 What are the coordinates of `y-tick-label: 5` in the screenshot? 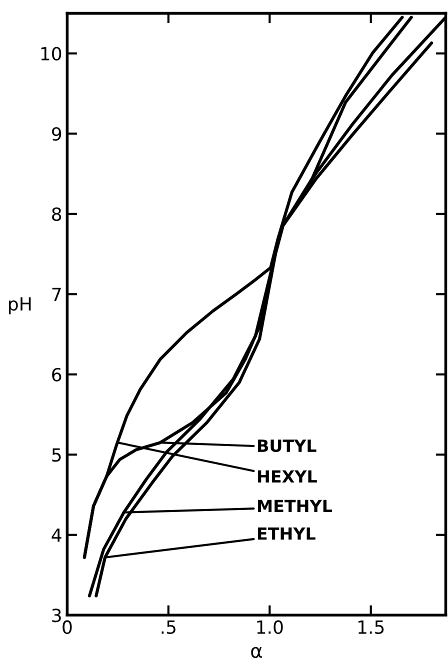 It's located at (56, 455).